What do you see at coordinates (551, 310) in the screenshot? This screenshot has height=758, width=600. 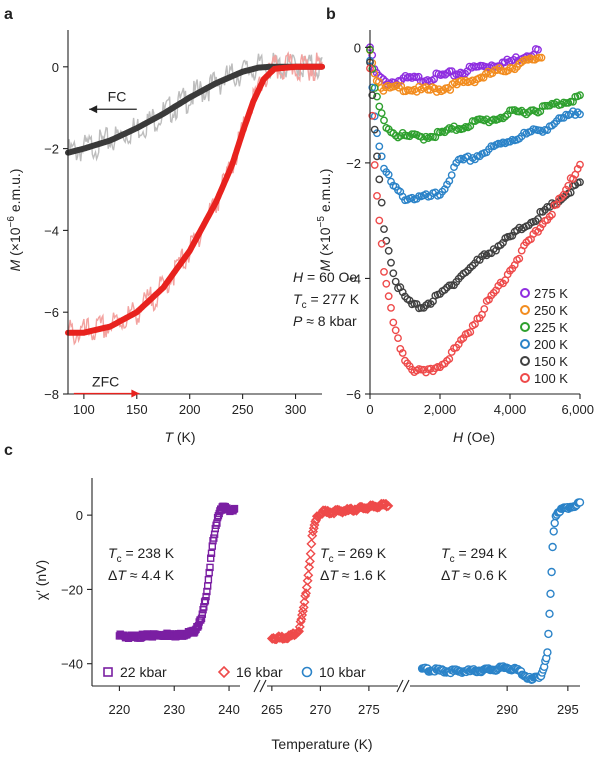 I see `legend-label-250-k: 250 K` at bounding box center [551, 310].